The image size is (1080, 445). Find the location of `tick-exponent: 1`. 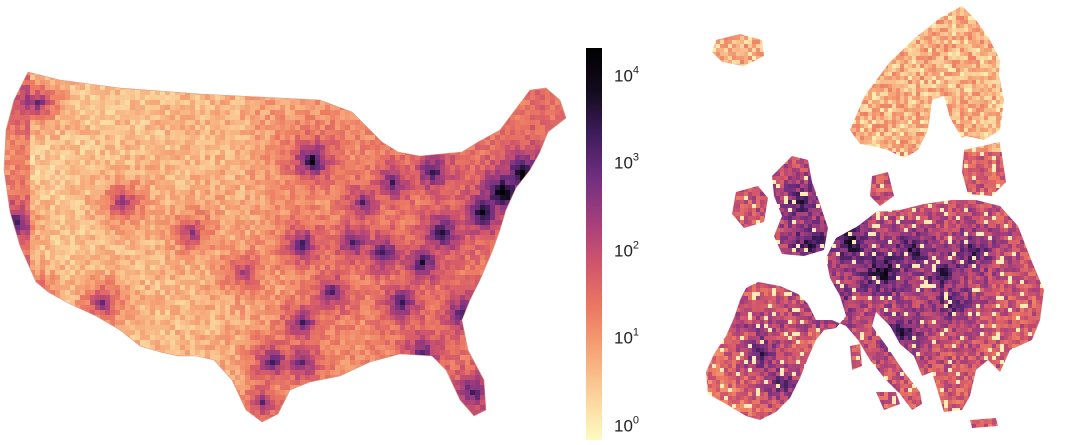

tick-exponent: 1 is located at coordinates (636, 333).